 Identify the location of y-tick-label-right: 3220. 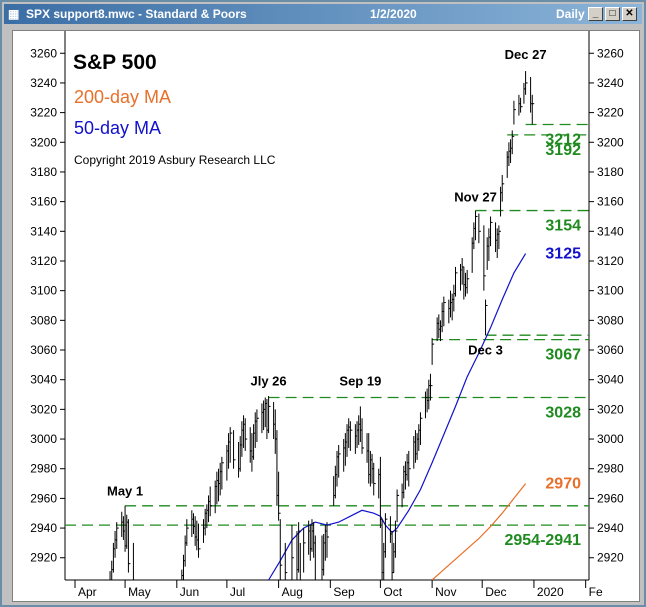
(610, 113).